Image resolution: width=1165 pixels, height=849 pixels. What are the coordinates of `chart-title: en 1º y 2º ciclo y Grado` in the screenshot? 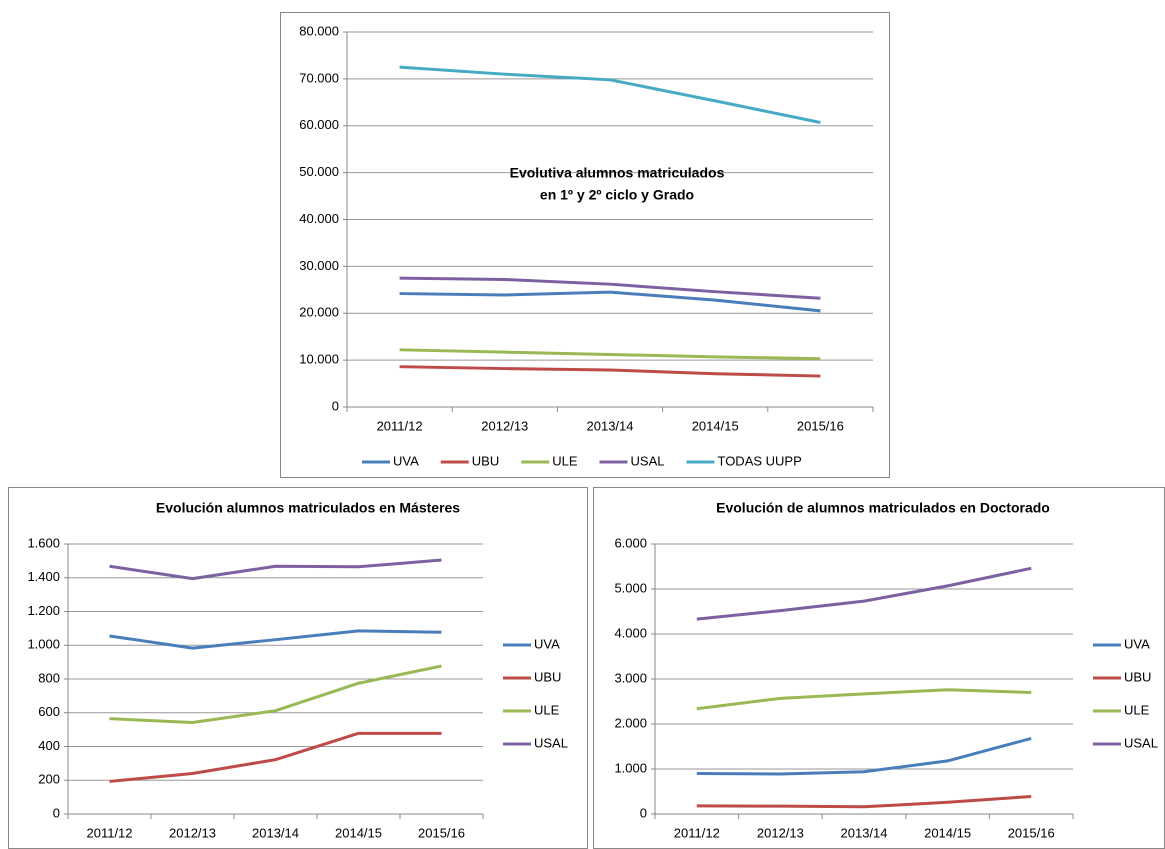 It's located at (617, 195).